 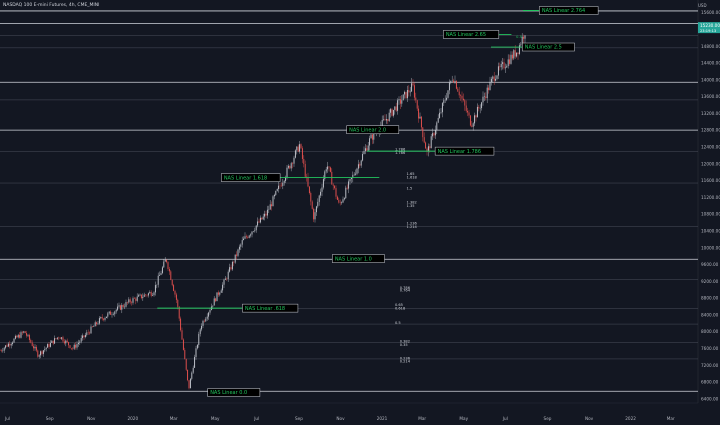 I want to click on price-tick-label-5: 13600.00, so click(x=710, y=96).